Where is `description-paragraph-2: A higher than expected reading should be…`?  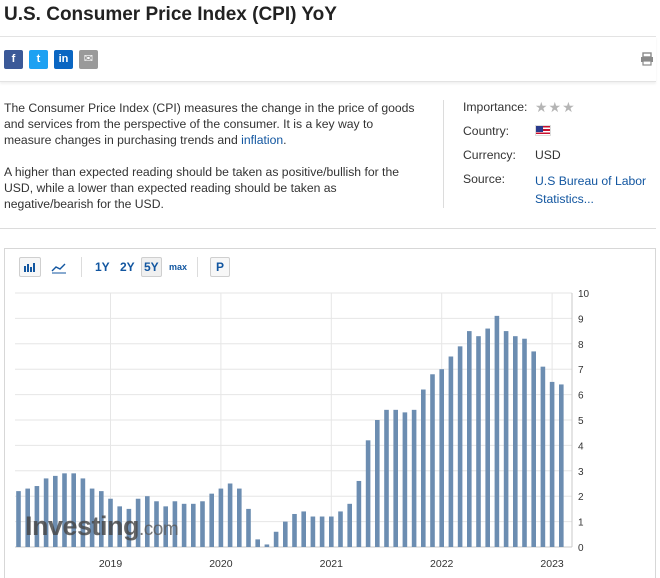
description-paragraph-2: A higher than expected reading should be… is located at coordinates (202, 188).